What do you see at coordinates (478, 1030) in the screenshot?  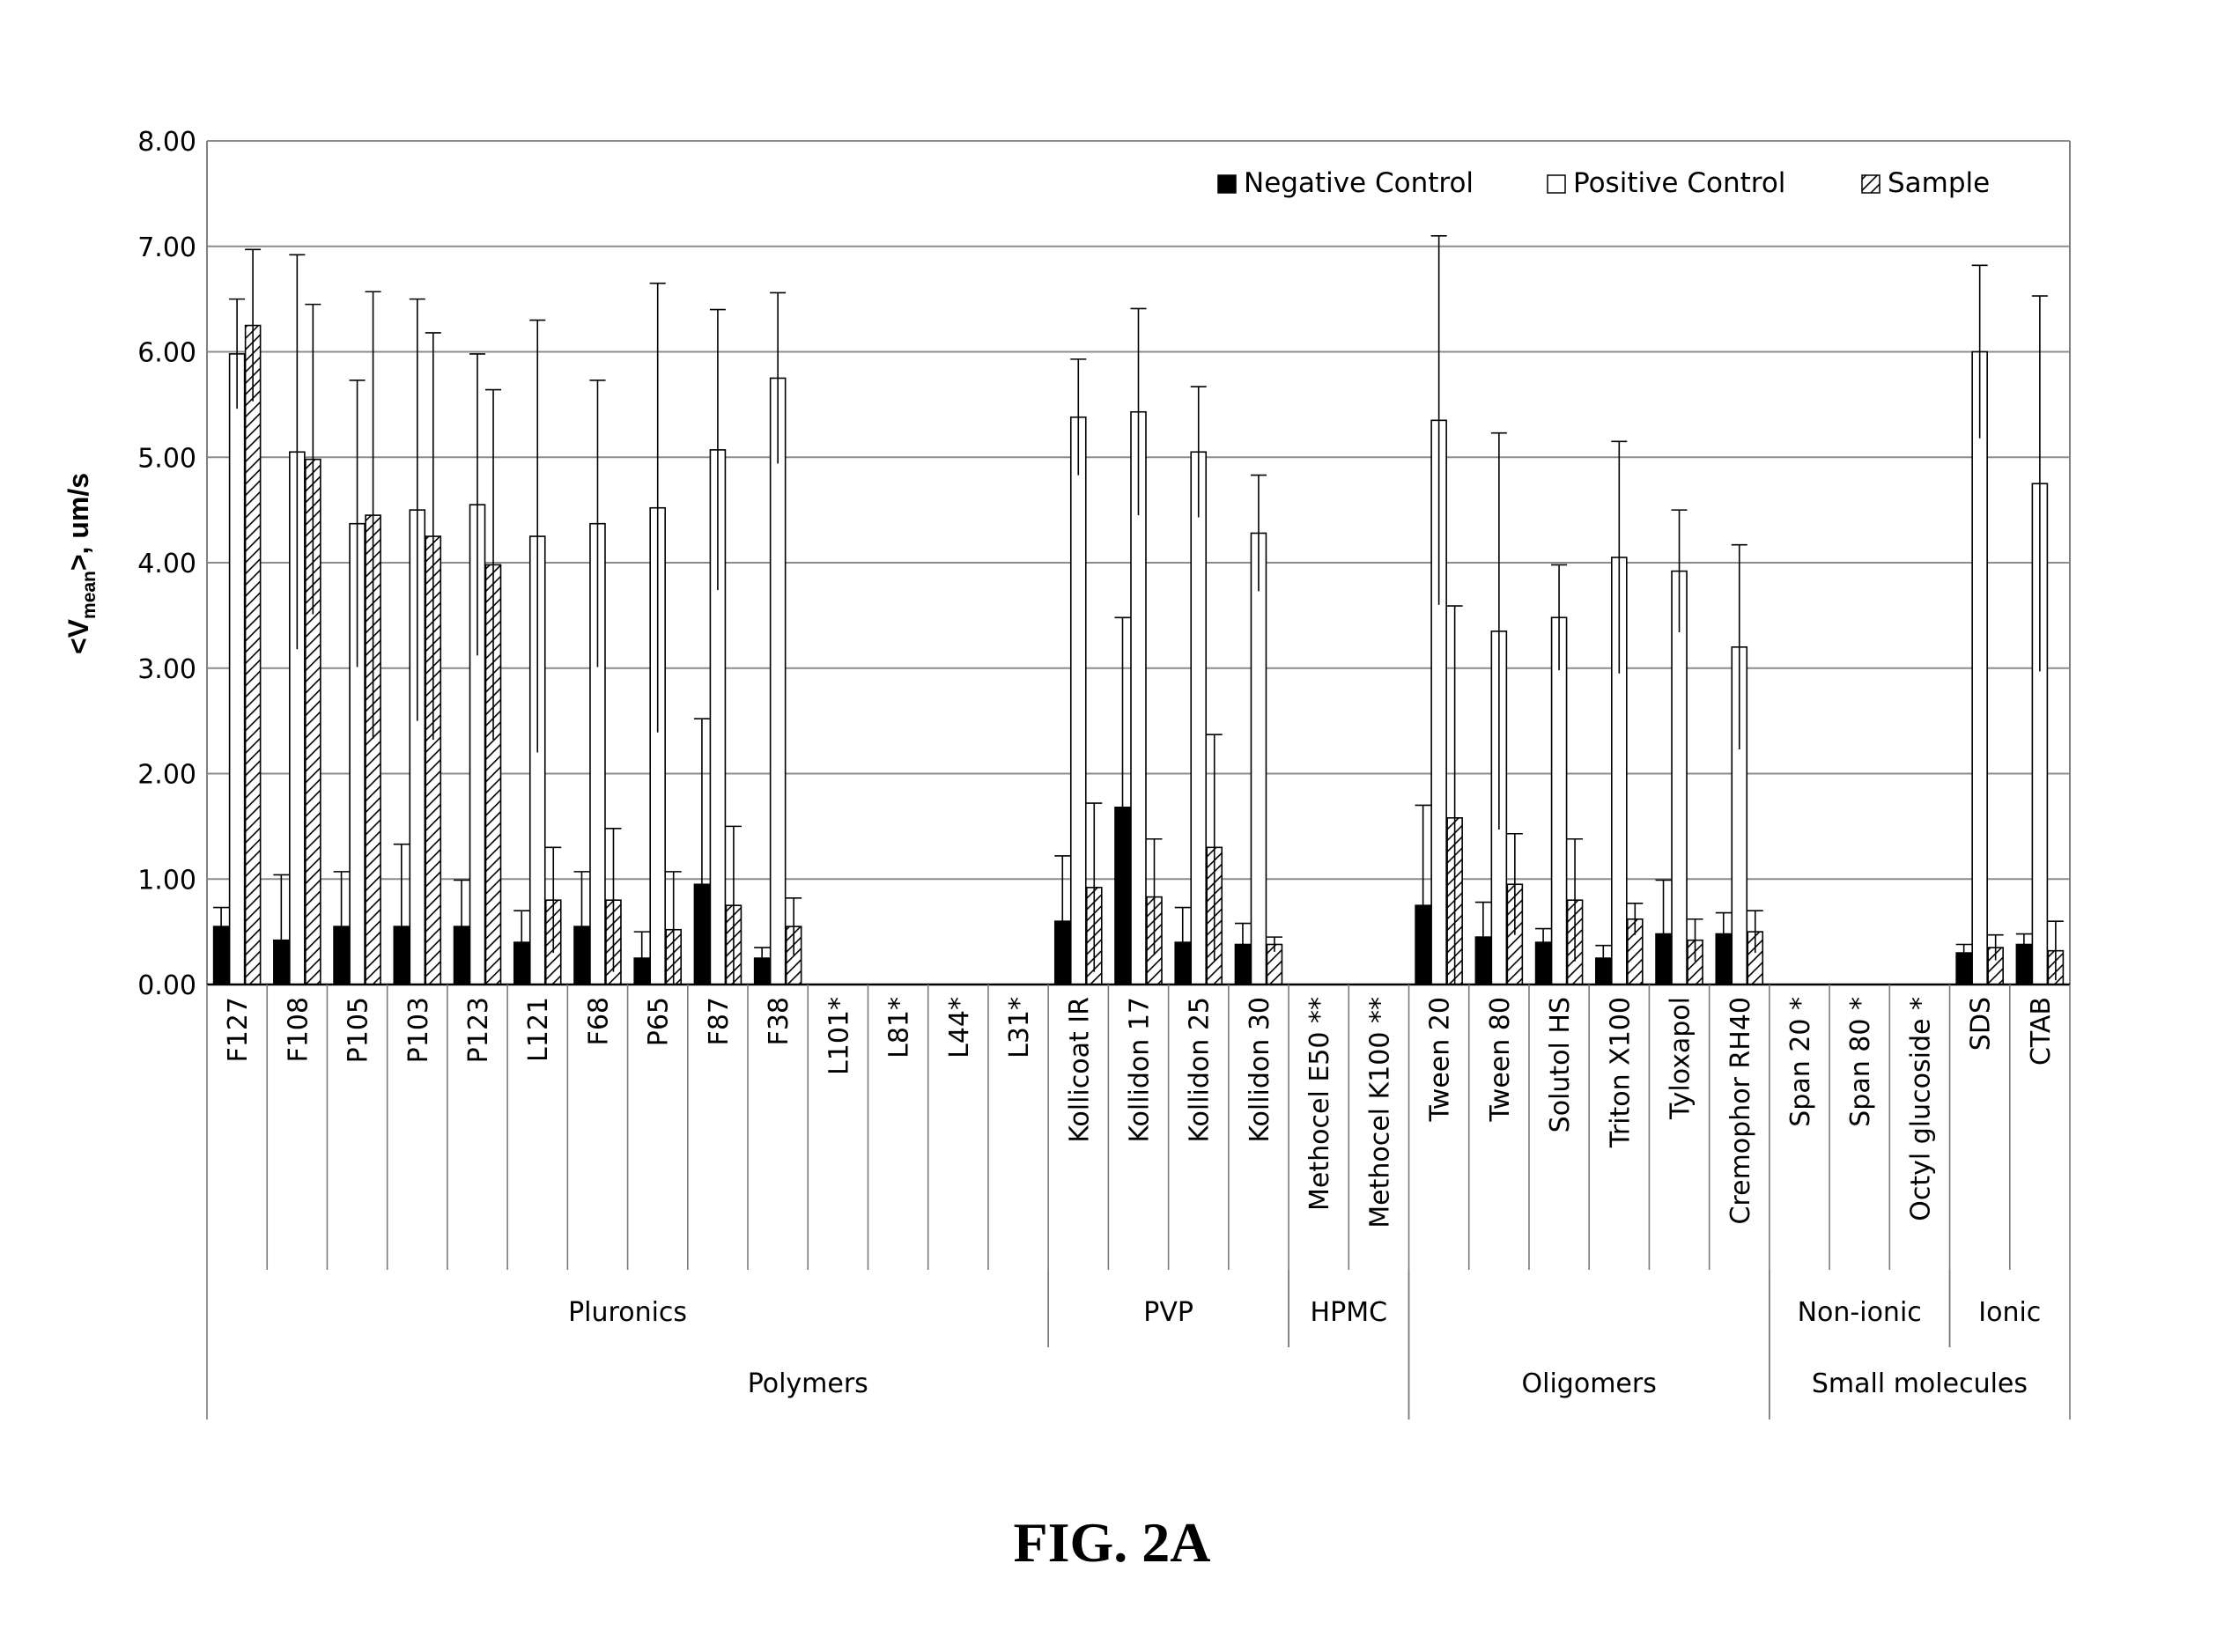 I see `x-tick-label: P123` at bounding box center [478, 1030].